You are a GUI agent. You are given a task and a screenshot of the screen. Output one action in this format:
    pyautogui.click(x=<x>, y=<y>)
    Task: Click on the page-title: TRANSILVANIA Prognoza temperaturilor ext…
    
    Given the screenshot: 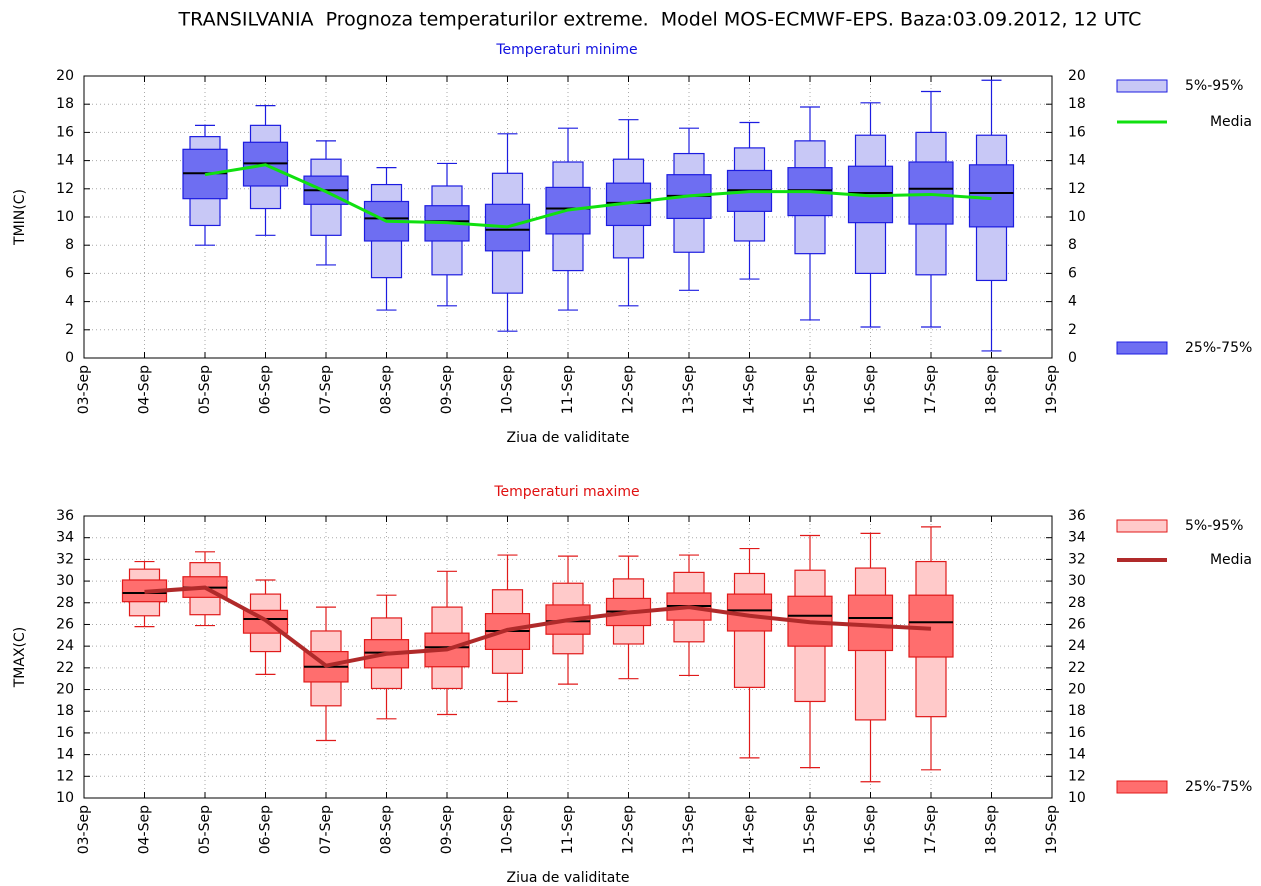 What is the action you would take?
    pyautogui.click(x=660, y=20)
    